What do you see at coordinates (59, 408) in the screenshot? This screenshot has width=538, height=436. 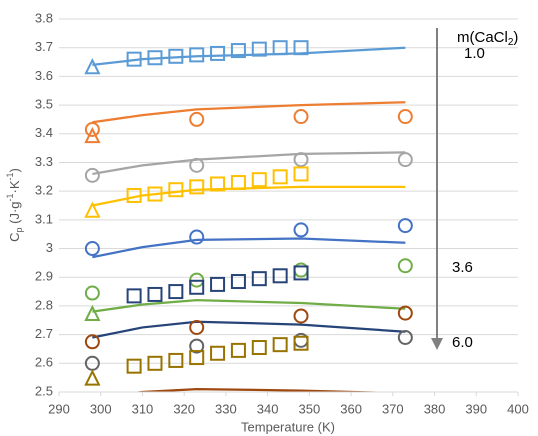 I see `x-tick-label: 290` at bounding box center [59, 408].